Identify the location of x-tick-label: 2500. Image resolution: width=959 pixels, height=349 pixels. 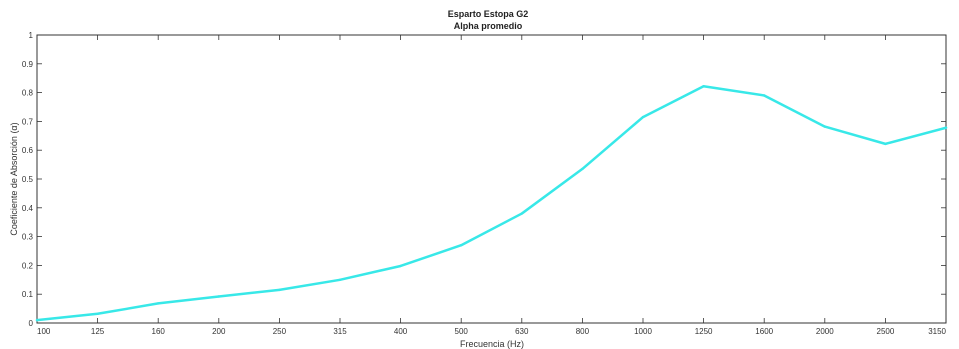
(886, 331).